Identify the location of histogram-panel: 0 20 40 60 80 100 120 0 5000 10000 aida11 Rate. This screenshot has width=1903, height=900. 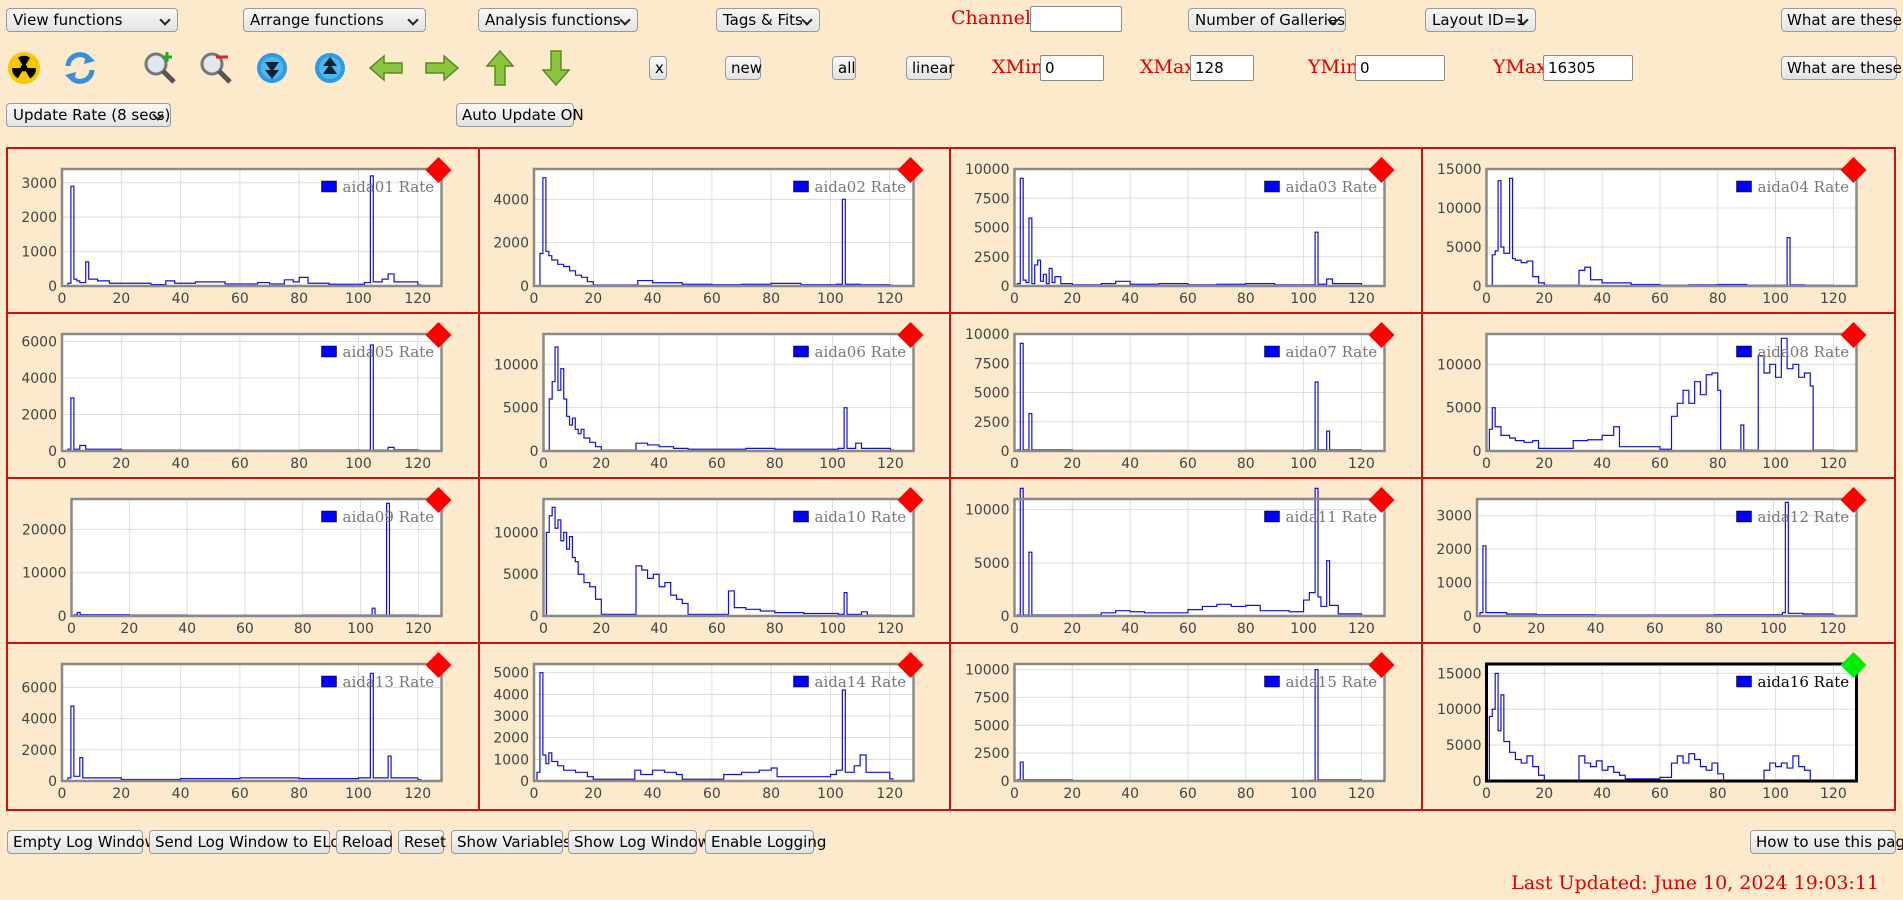
(1187, 561).